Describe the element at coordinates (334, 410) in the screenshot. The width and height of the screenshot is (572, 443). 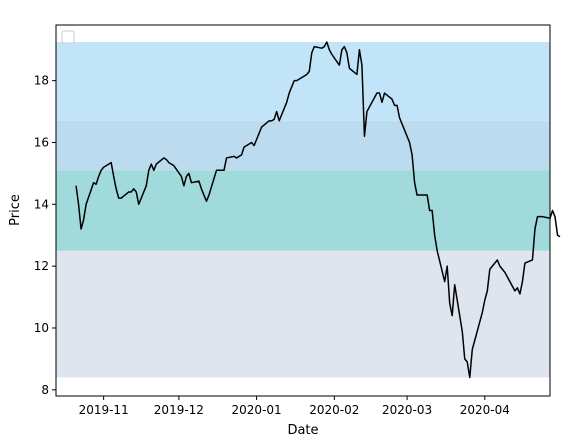
I see `x-tick-label: 2020-02` at that location.